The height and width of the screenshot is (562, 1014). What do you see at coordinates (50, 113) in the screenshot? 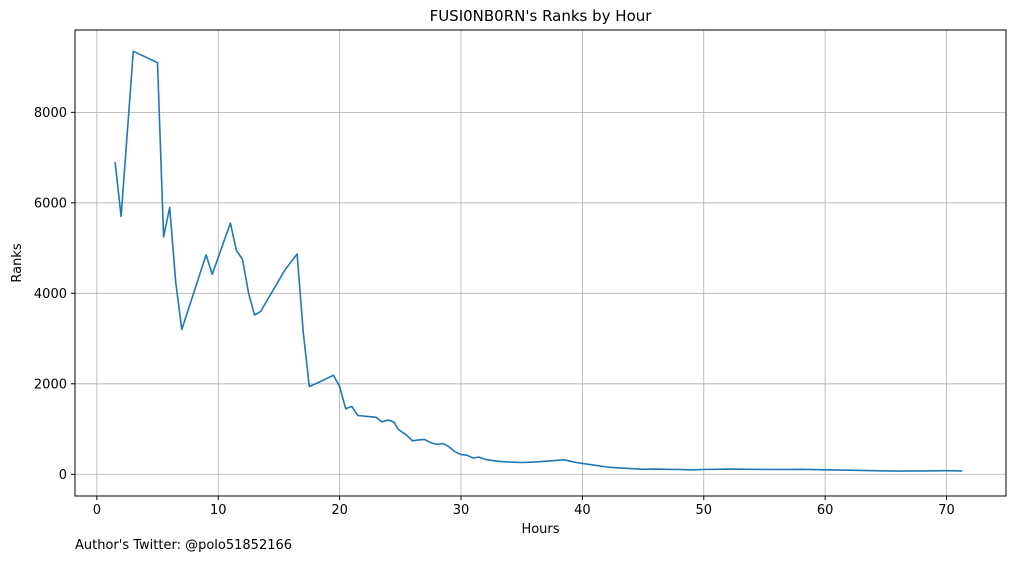
I see `y-tick-label: 8000` at bounding box center [50, 113].